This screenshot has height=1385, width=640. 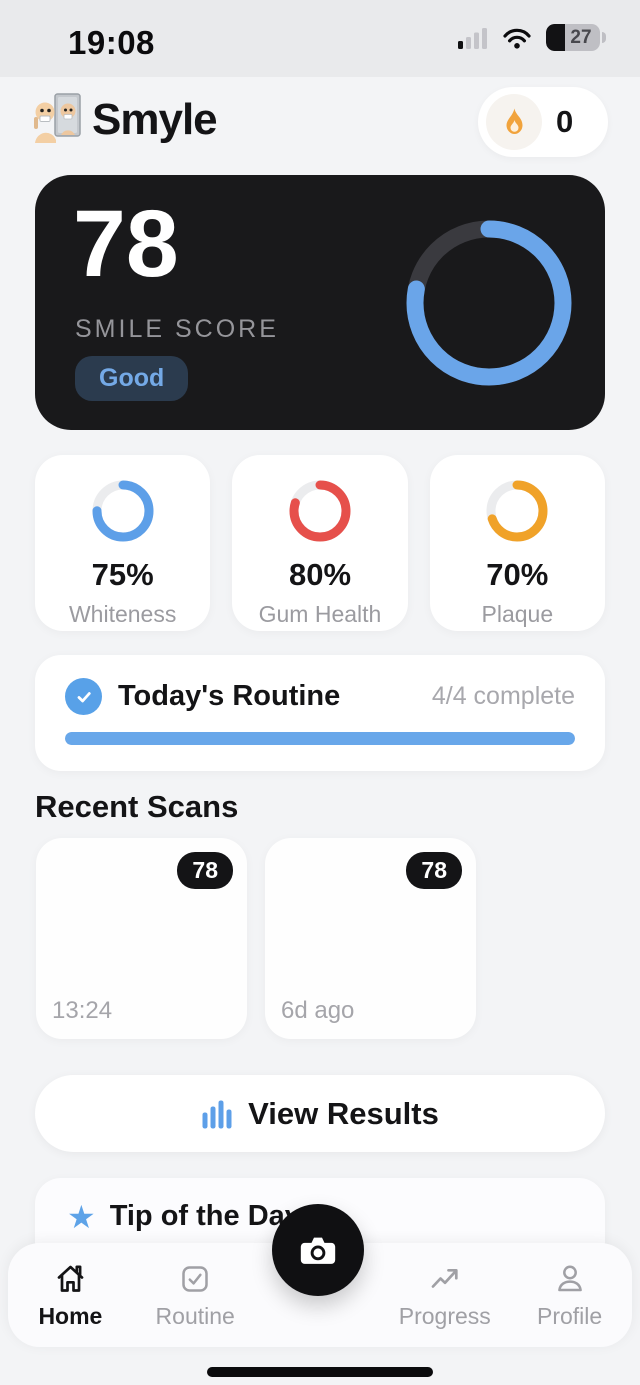 What do you see at coordinates (195, 1278) in the screenshot?
I see `checkbox-icon` at bounding box center [195, 1278].